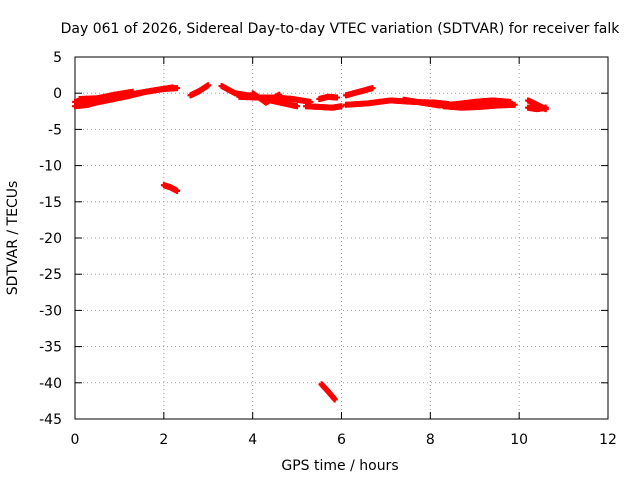  What do you see at coordinates (57, 94) in the screenshot?
I see `y-tick-label: 0` at bounding box center [57, 94].